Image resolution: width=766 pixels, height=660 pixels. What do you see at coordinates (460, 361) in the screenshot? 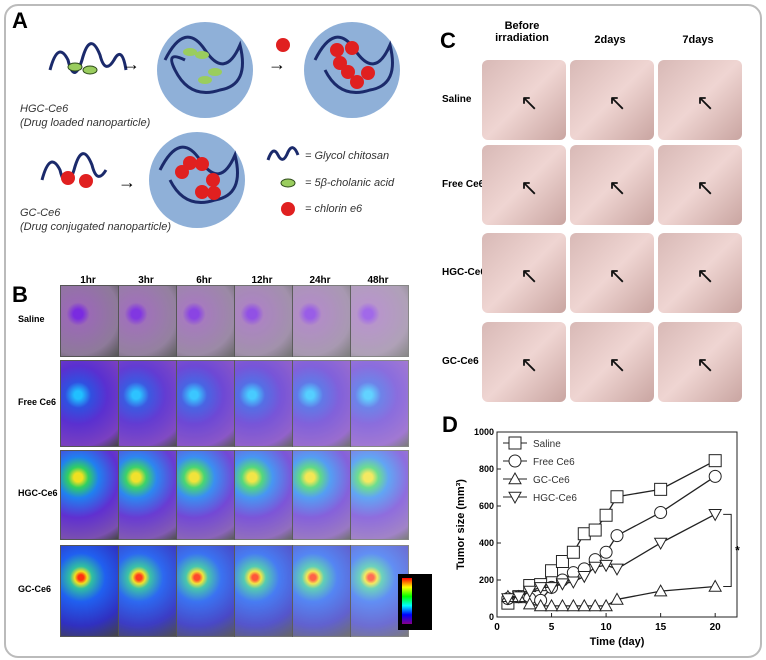
I see `row-label: GC-Ce6` at bounding box center [460, 361].